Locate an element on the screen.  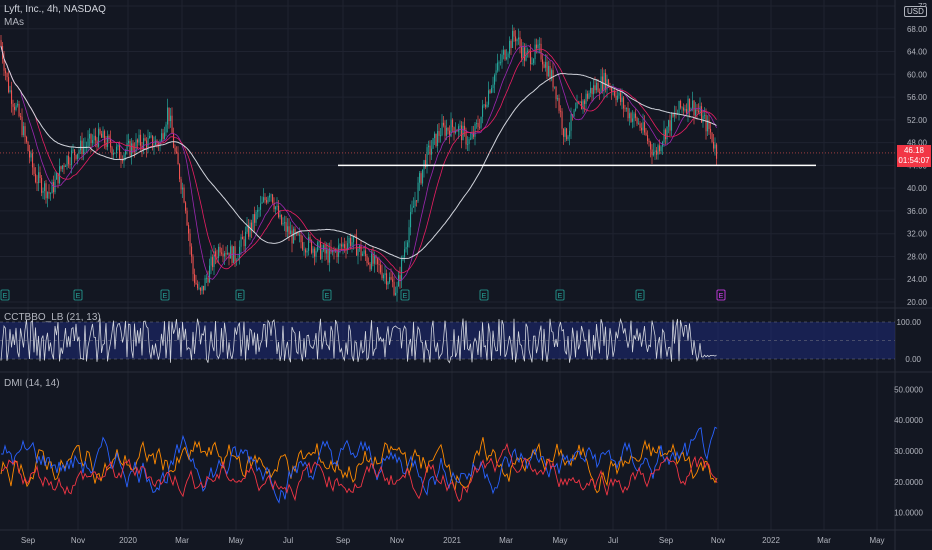
time-tick-label: 2020 is located at coordinates (128, 540).